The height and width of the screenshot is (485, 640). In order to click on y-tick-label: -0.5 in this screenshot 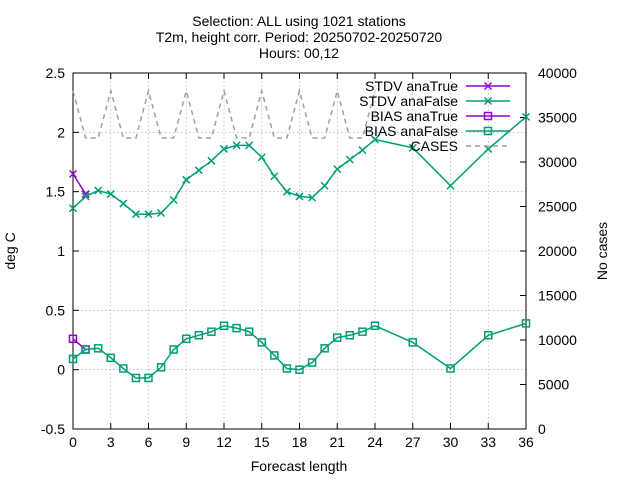, I will do `click(53, 429)`.